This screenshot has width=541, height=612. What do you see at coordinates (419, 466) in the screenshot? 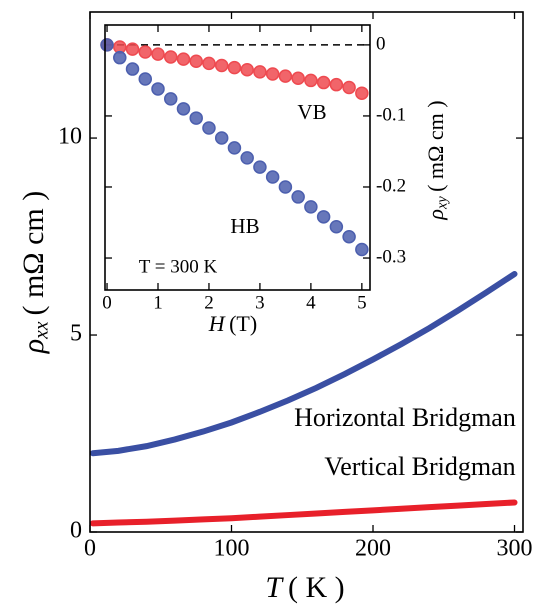
I see `series-label: Vertical Bridgman` at bounding box center [419, 466].